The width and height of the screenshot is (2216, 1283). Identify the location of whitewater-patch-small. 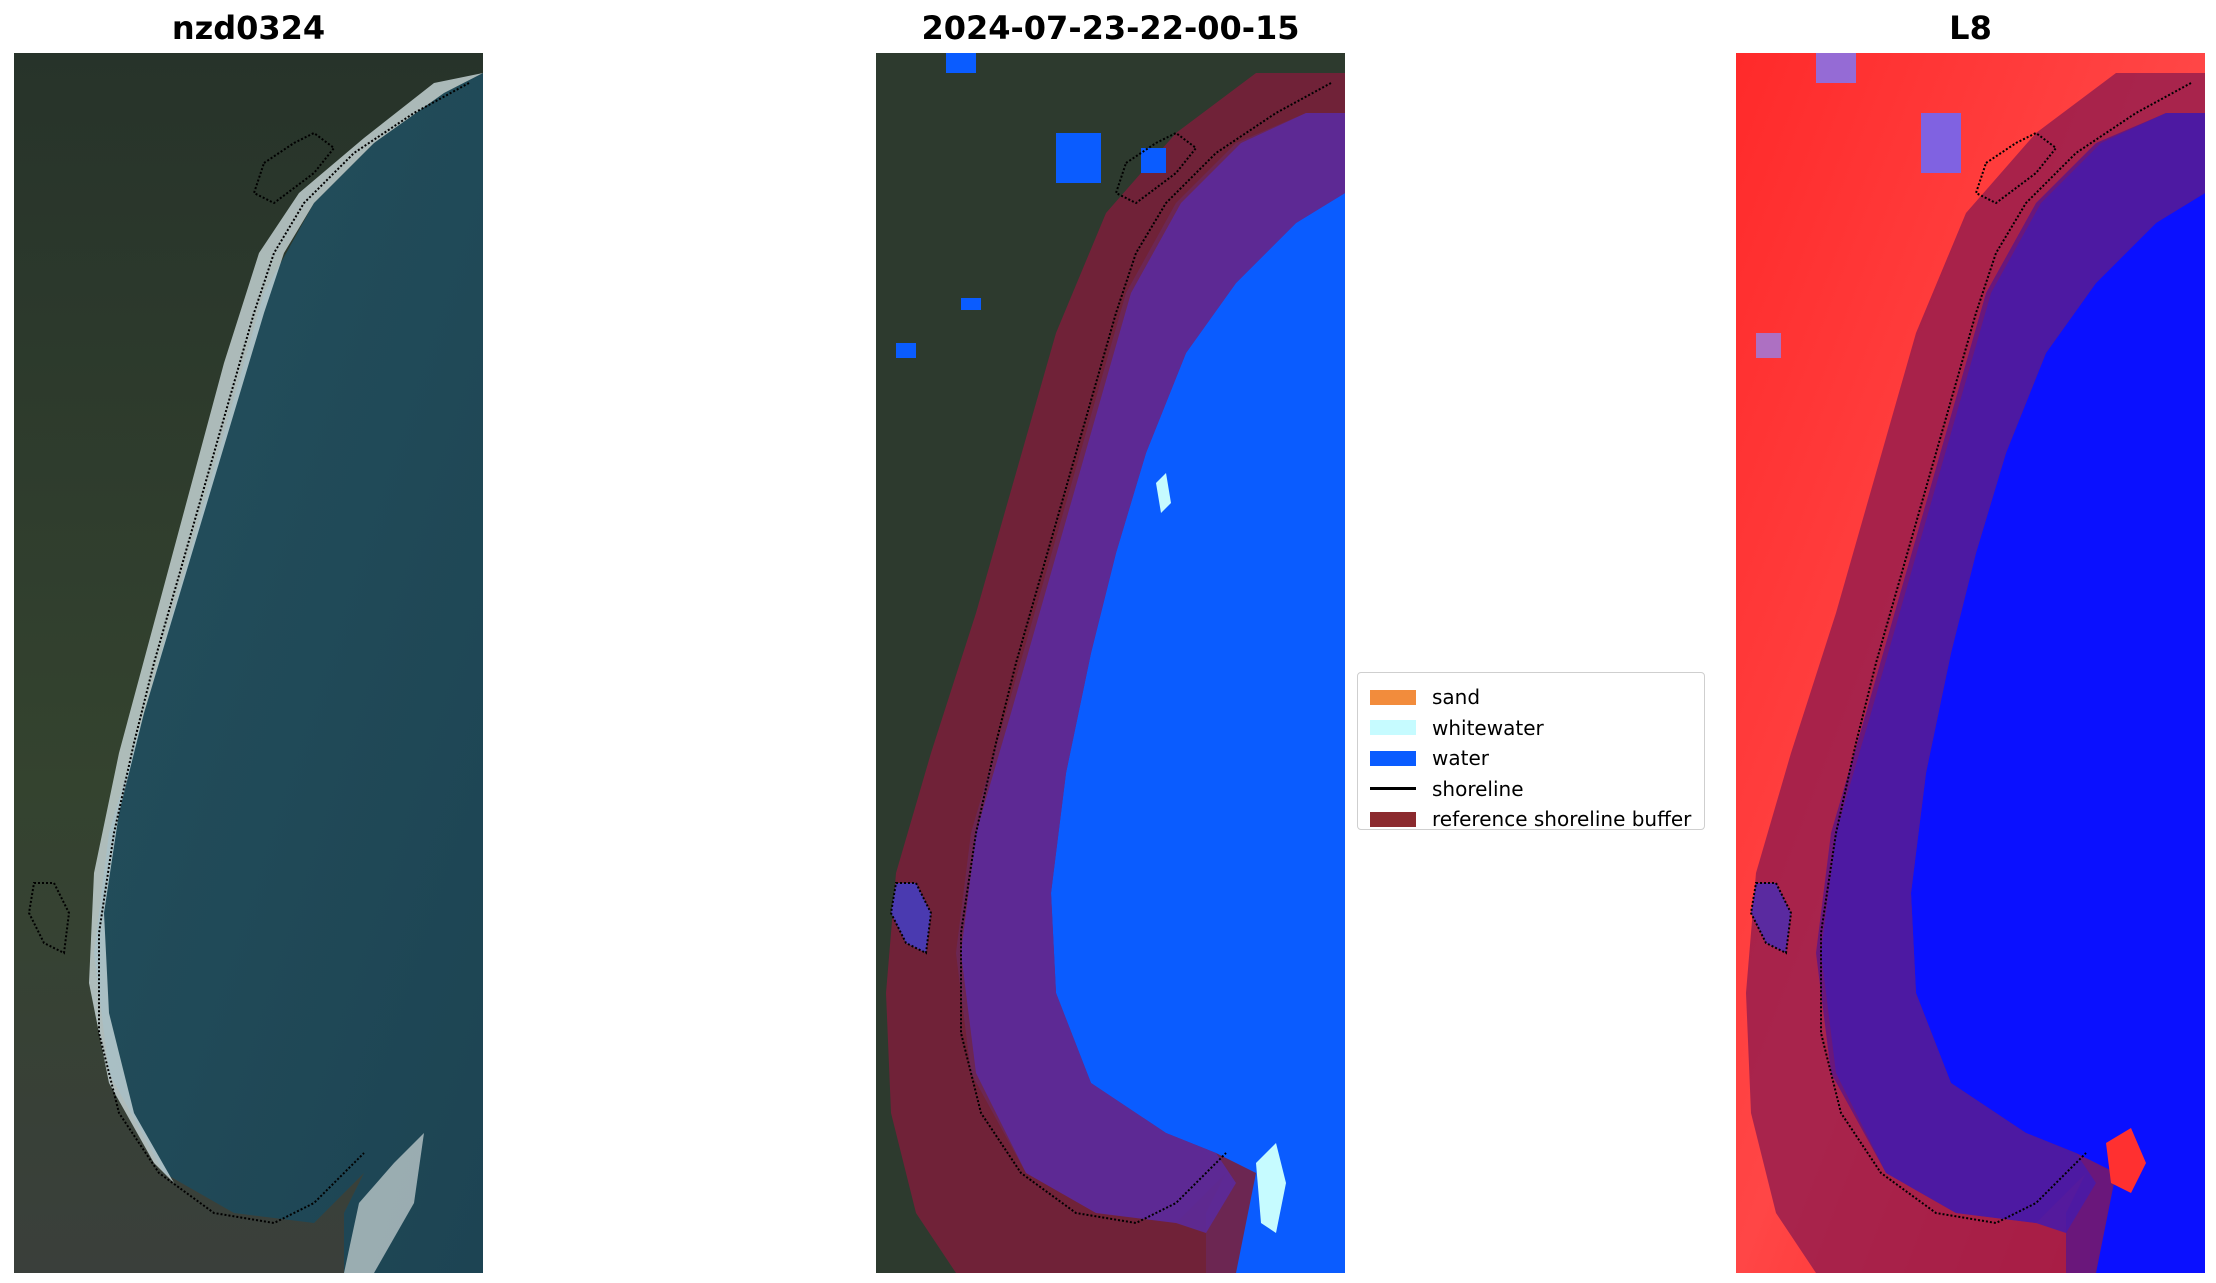
(1163, 493).